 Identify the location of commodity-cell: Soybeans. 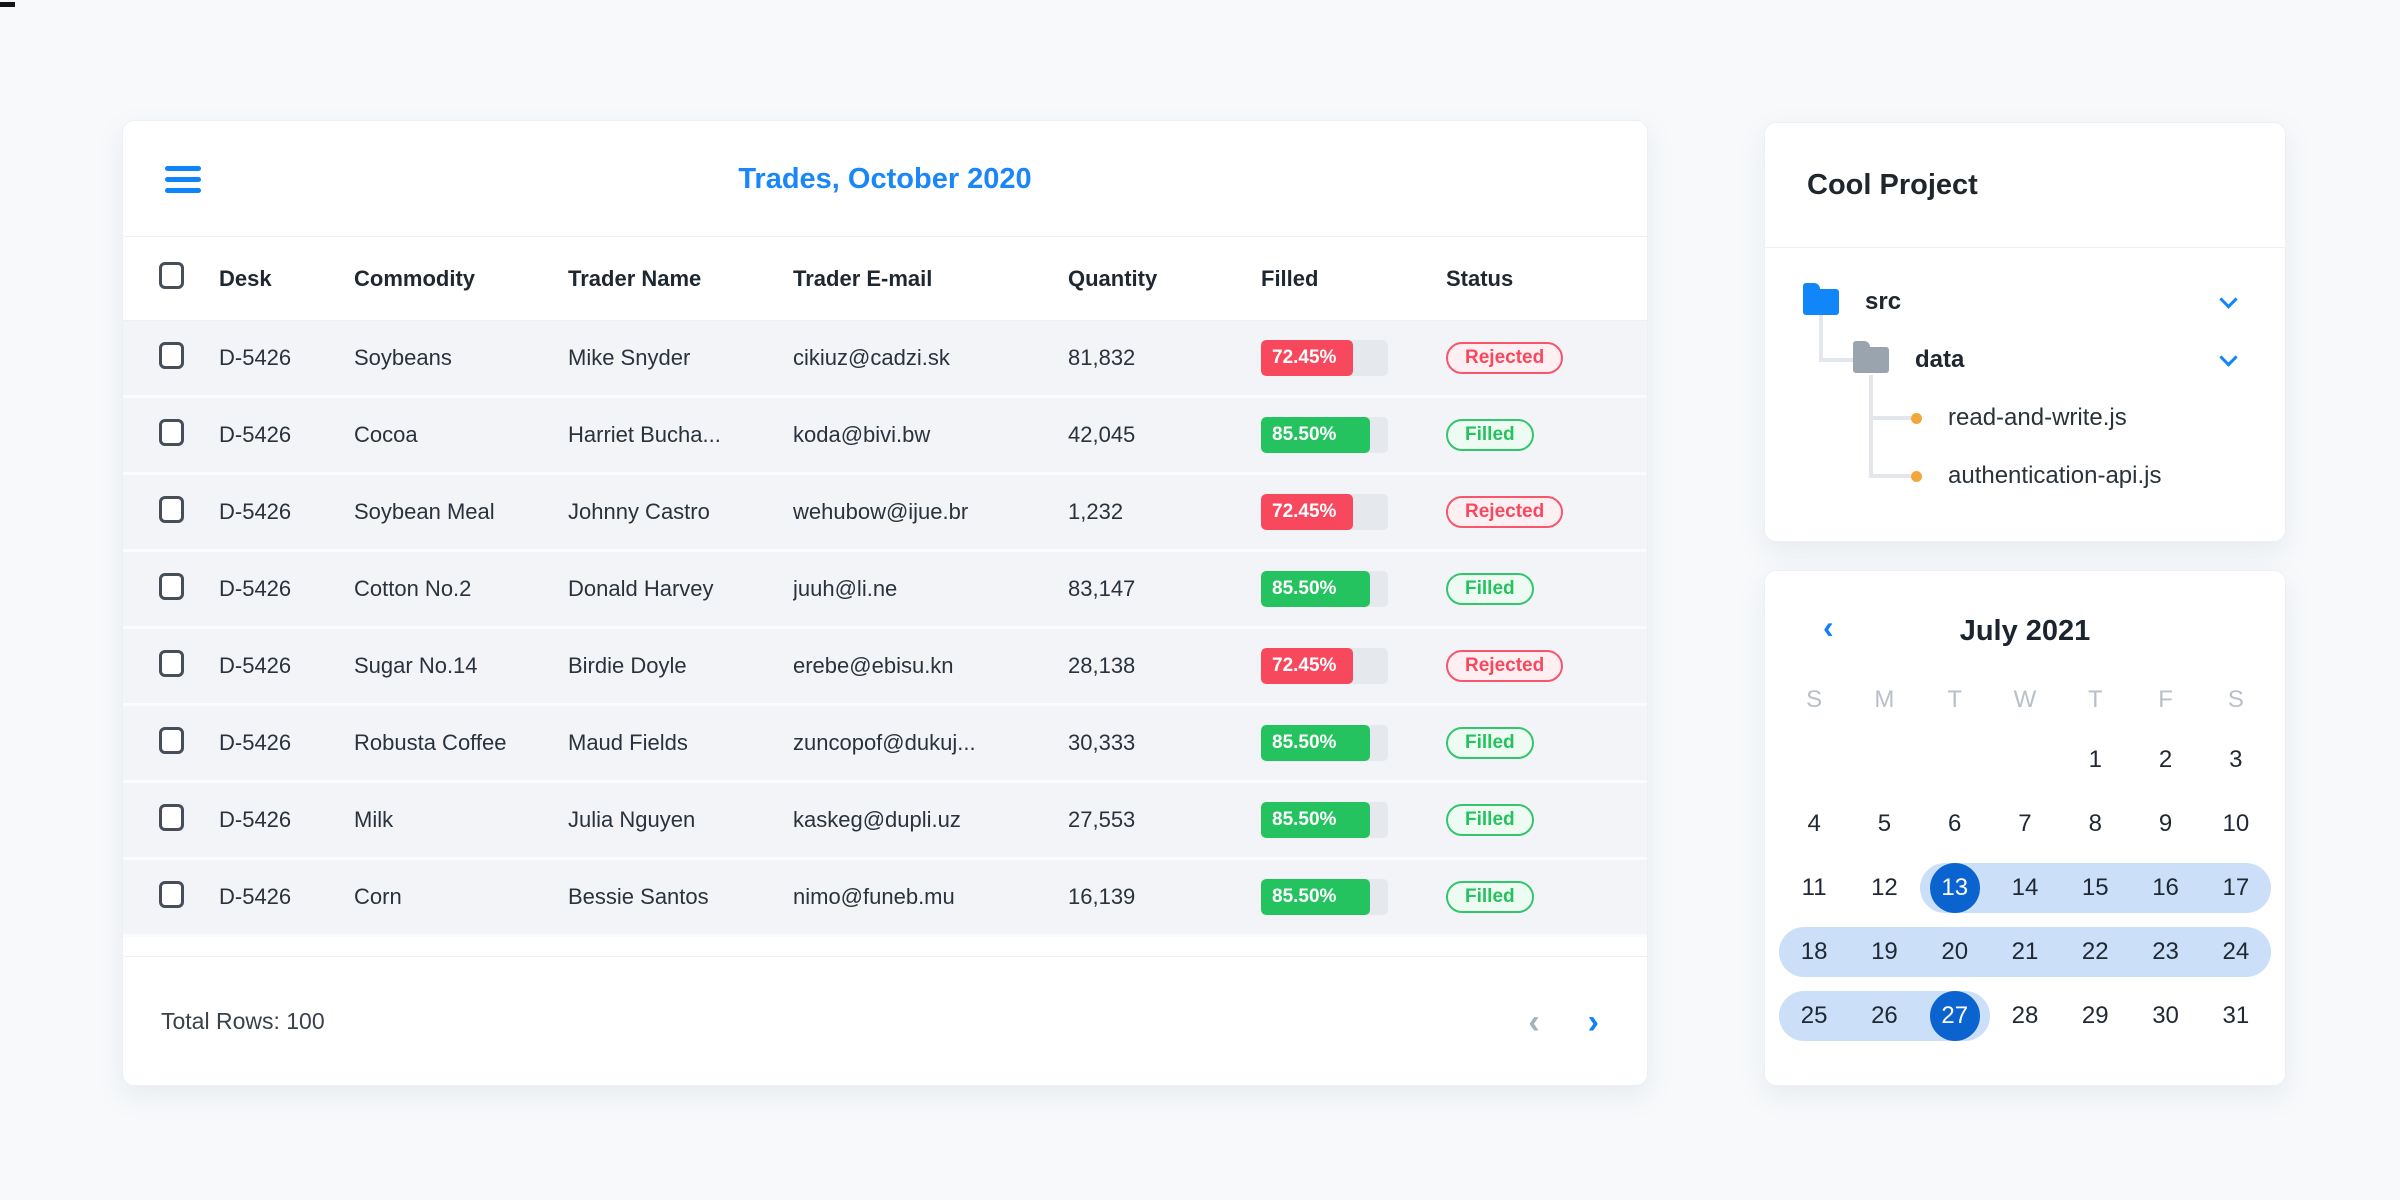
(403, 357).